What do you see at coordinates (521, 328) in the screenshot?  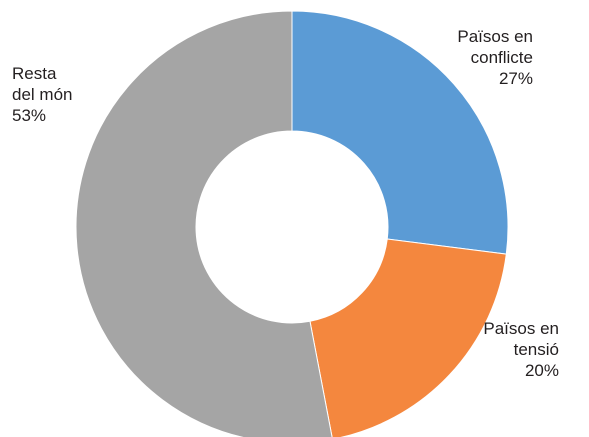 I see `label-tension-line-1: Països en` at bounding box center [521, 328].